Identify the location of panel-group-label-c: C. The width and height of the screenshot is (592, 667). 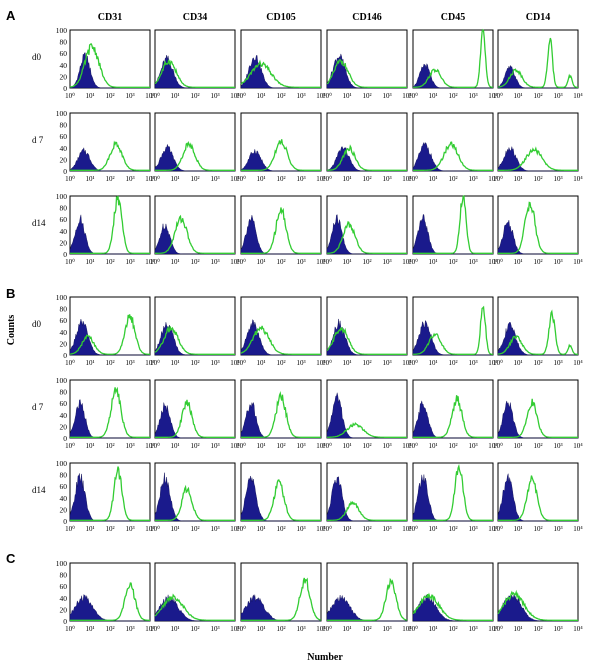
(11, 558).